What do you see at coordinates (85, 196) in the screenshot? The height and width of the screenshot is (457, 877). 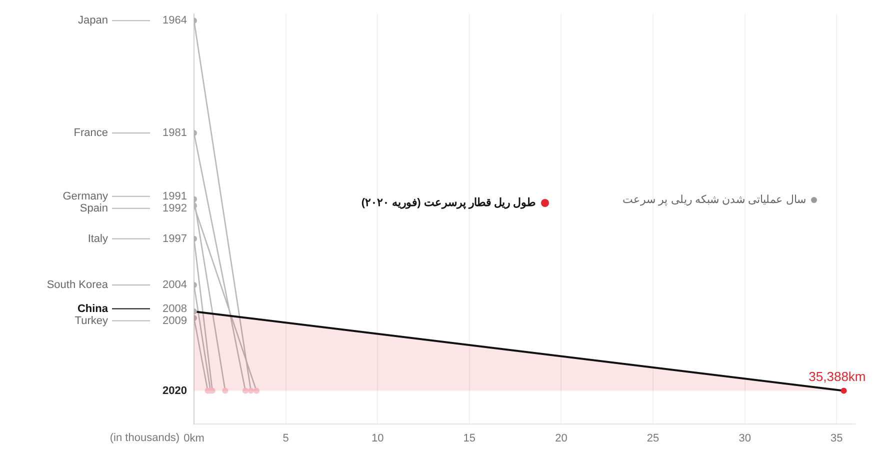 I see `legend-label: Germany` at bounding box center [85, 196].